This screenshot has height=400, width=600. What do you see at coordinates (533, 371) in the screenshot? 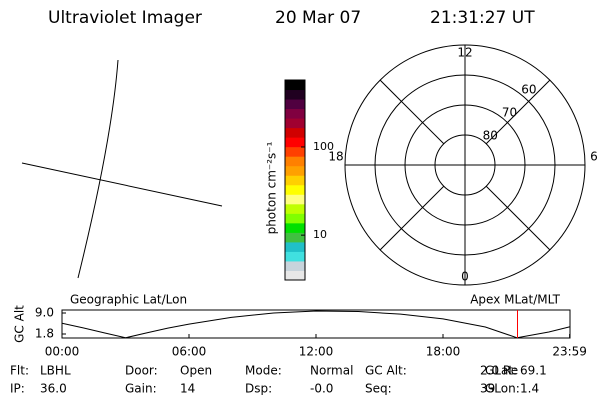
I see `status-value: 69.1` at bounding box center [533, 371].